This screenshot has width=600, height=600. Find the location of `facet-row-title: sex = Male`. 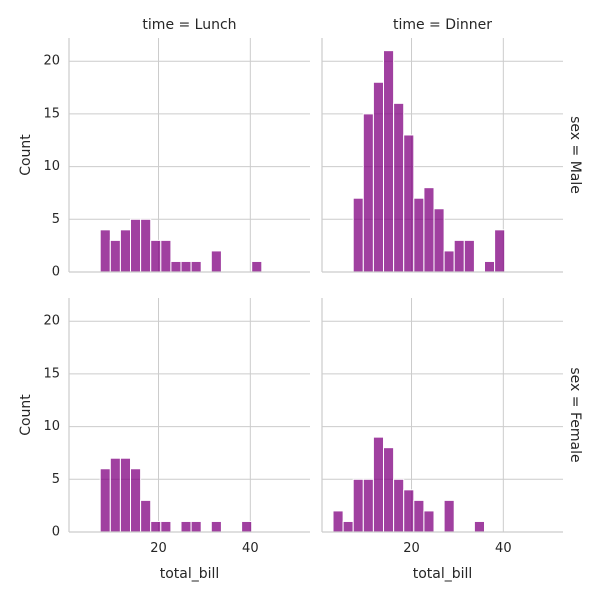

facet-row-title: sex = Male is located at coordinates (575, 155).